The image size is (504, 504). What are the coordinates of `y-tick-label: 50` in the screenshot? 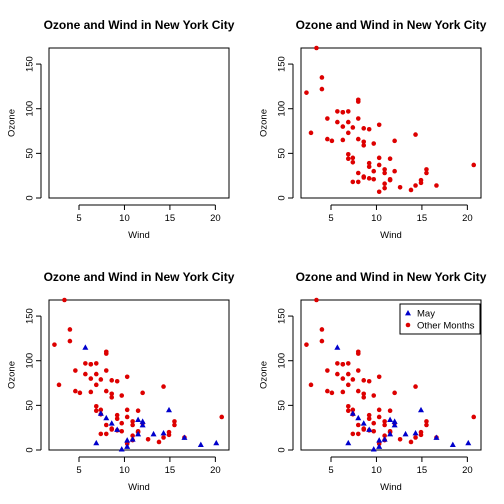 It's located at (282, 405).